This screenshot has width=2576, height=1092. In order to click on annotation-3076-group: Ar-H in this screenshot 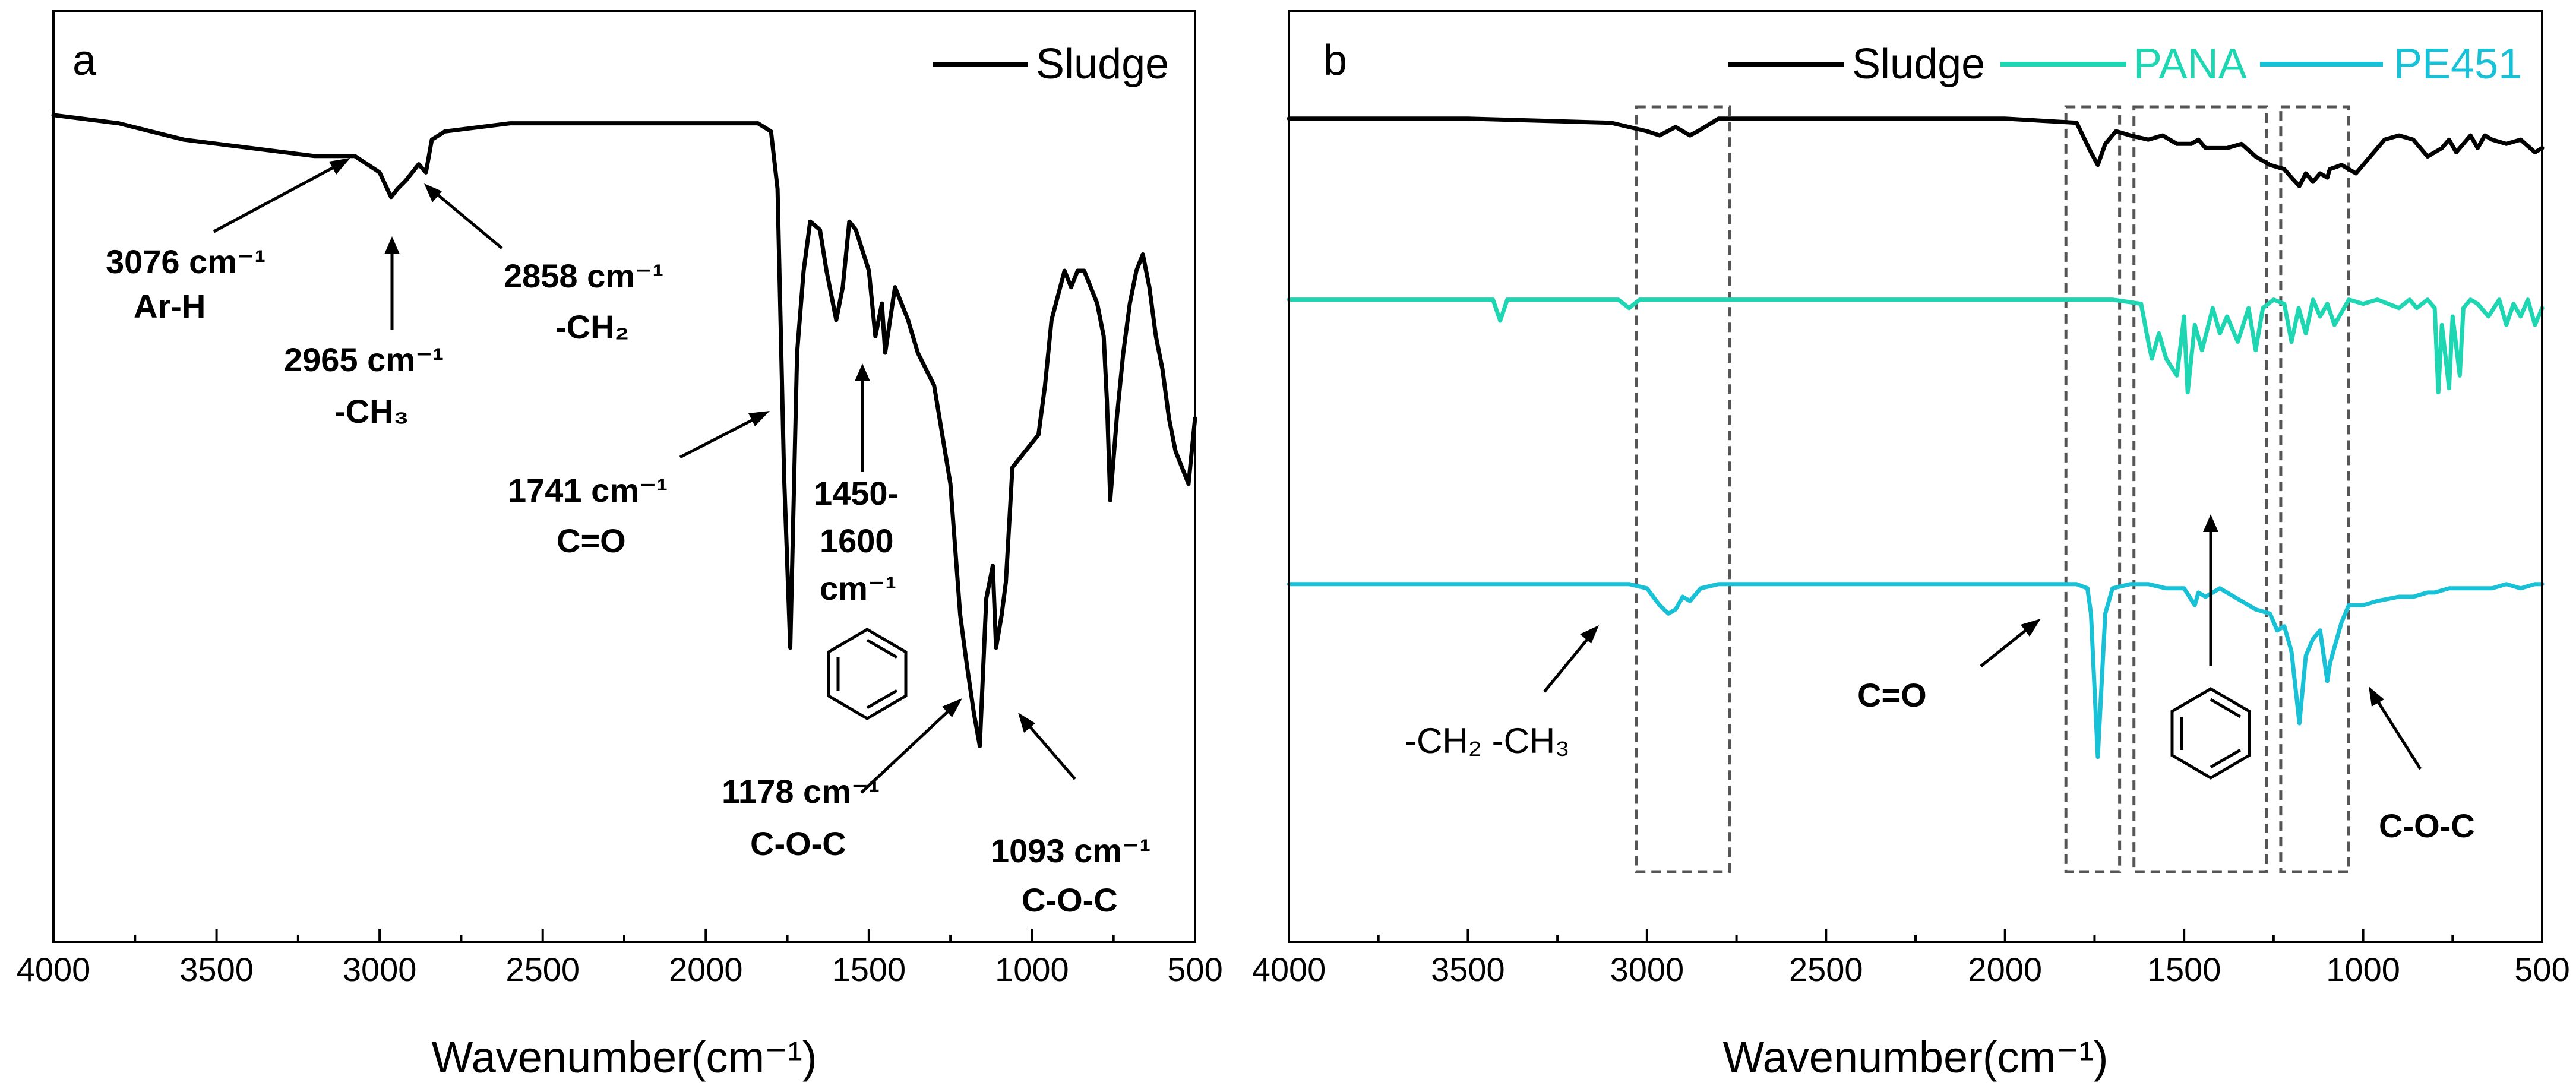, I will do `click(170, 306)`.